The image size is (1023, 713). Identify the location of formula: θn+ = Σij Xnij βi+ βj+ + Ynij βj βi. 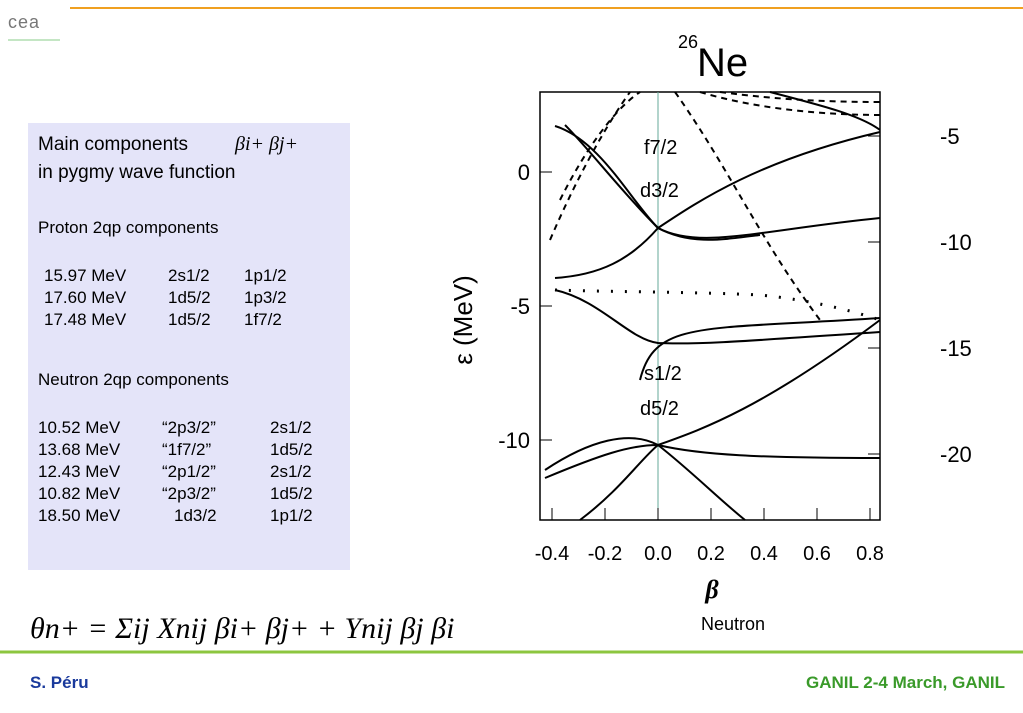
(242, 628).